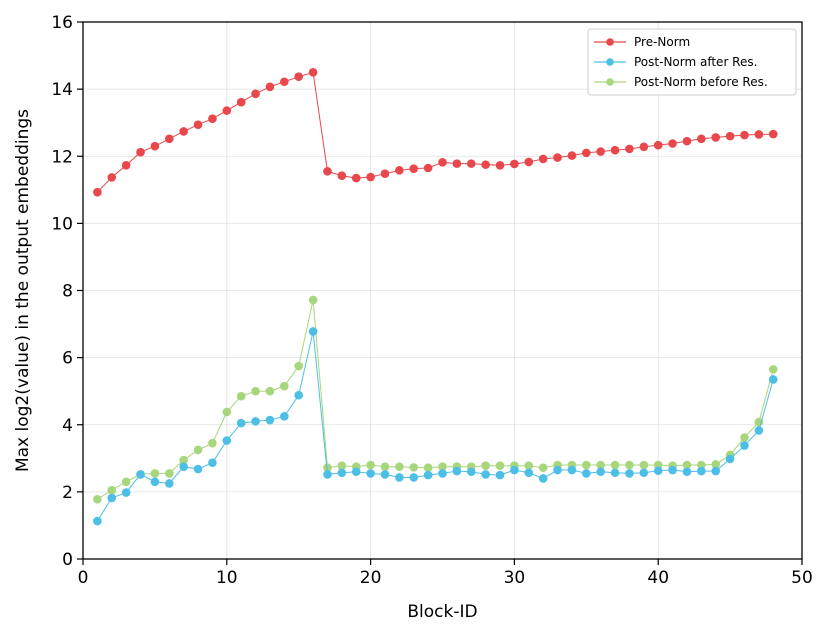  What do you see at coordinates (227, 578) in the screenshot?
I see `x-tick-label: 10` at bounding box center [227, 578].